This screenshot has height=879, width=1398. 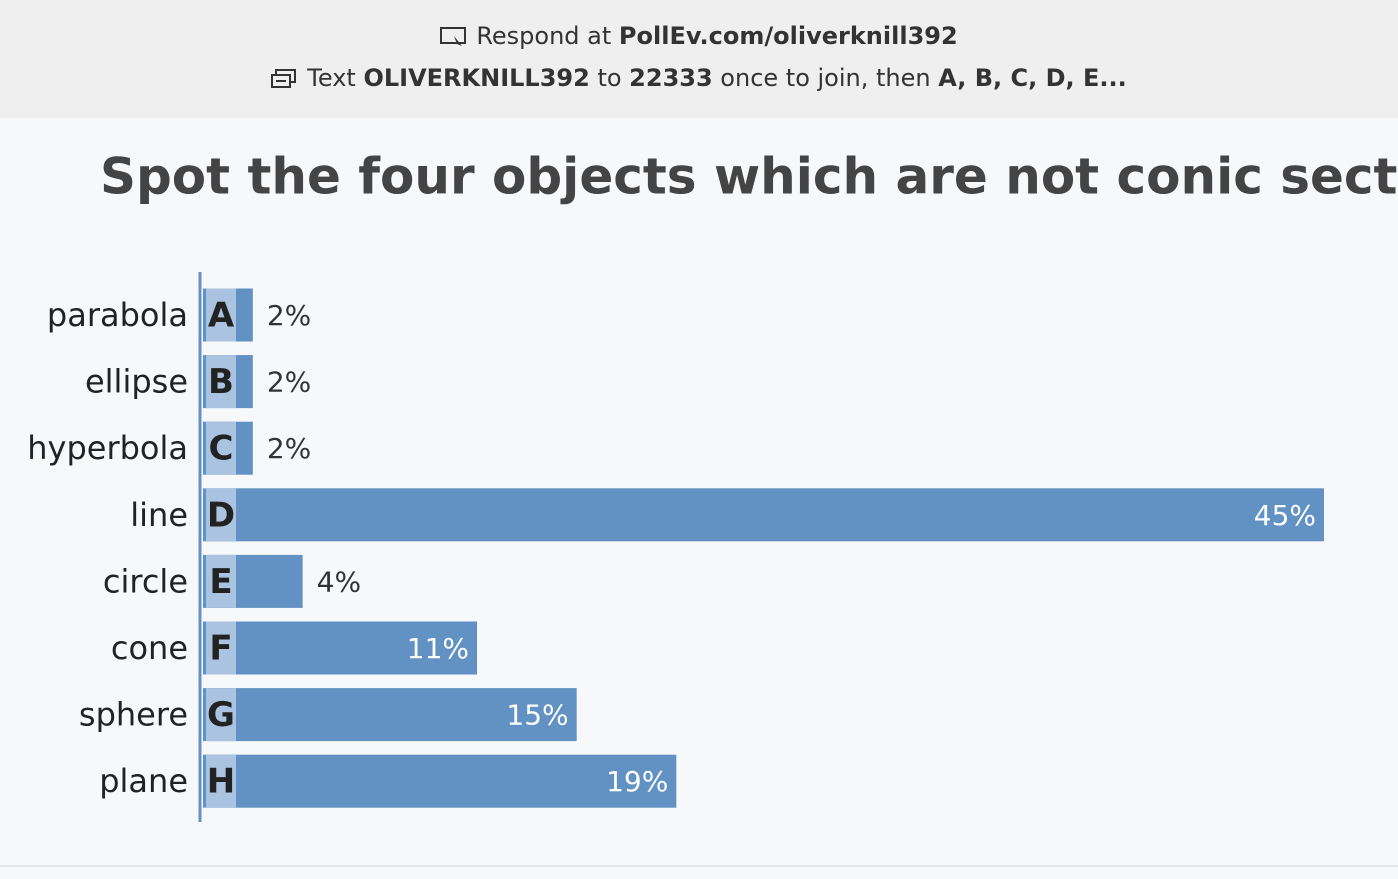 What do you see at coordinates (788, 36) in the screenshot?
I see `poll-url: PollEv.com/oliverknill392` at bounding box center [788, 36].